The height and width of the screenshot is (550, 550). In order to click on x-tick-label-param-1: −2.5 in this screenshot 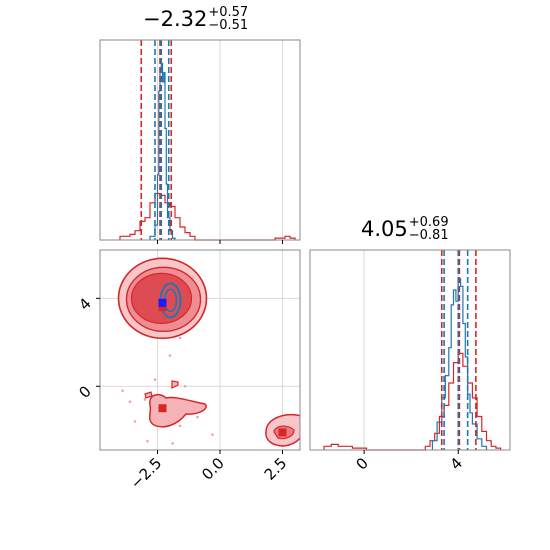, I will do `click(146, 473)`.